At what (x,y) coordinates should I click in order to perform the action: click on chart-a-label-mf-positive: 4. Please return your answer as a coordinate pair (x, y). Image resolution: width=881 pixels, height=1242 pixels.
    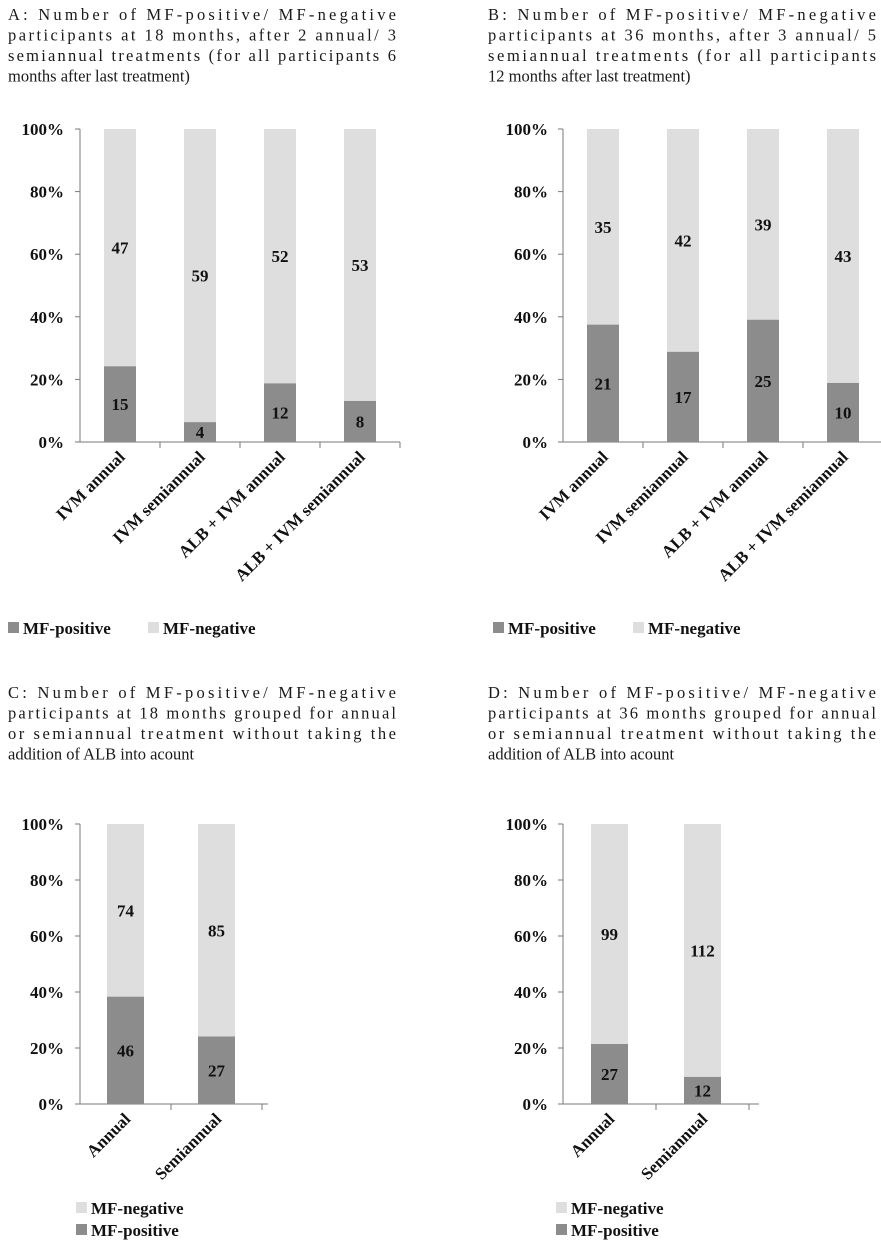
    Looking at the image, I should click on (200, 432).